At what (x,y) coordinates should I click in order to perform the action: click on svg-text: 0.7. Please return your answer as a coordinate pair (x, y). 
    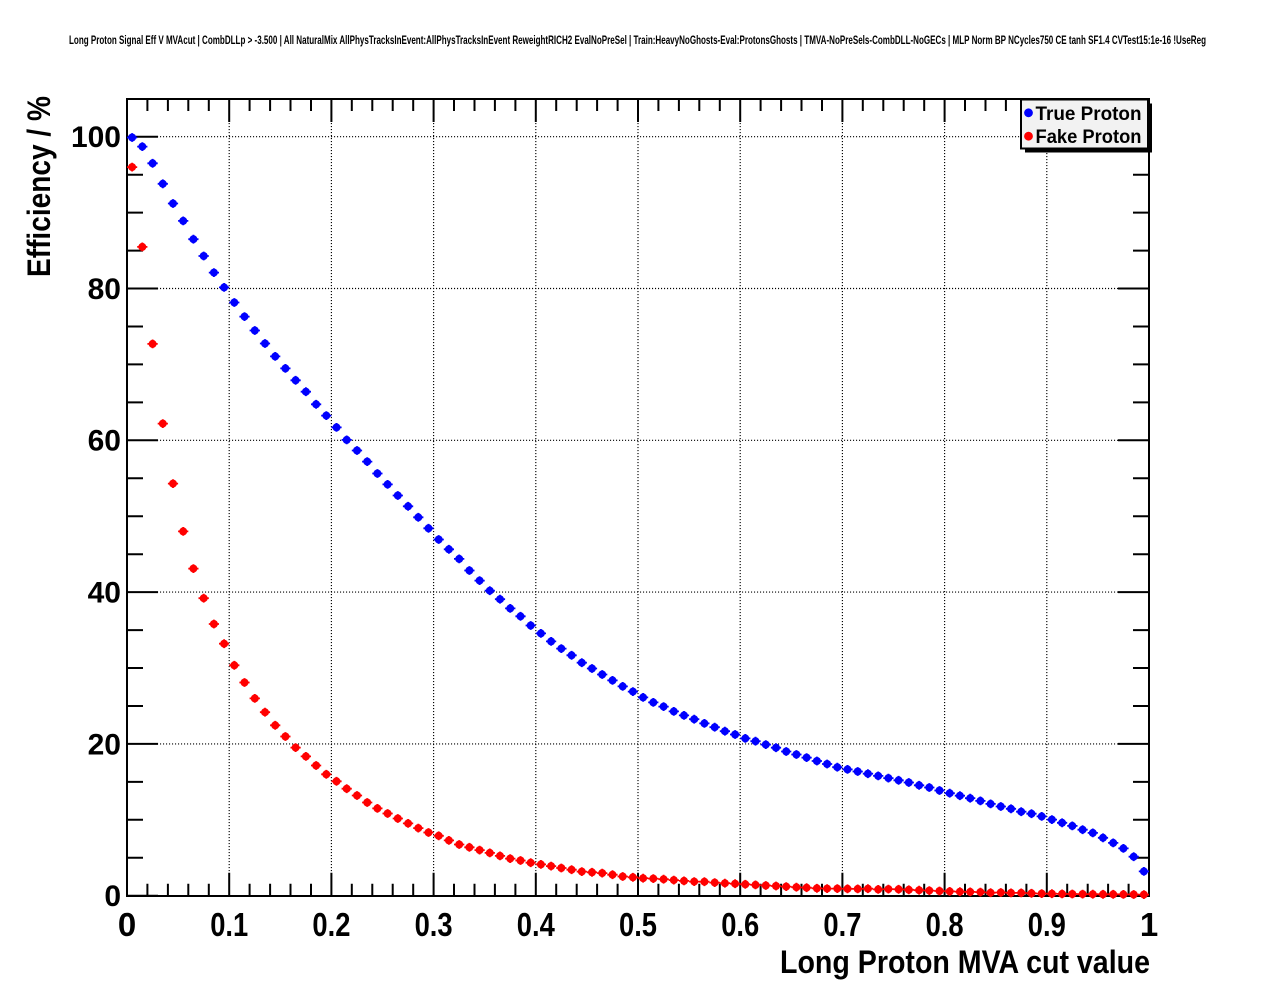
    Looking at the image, I should click on (842, 924).